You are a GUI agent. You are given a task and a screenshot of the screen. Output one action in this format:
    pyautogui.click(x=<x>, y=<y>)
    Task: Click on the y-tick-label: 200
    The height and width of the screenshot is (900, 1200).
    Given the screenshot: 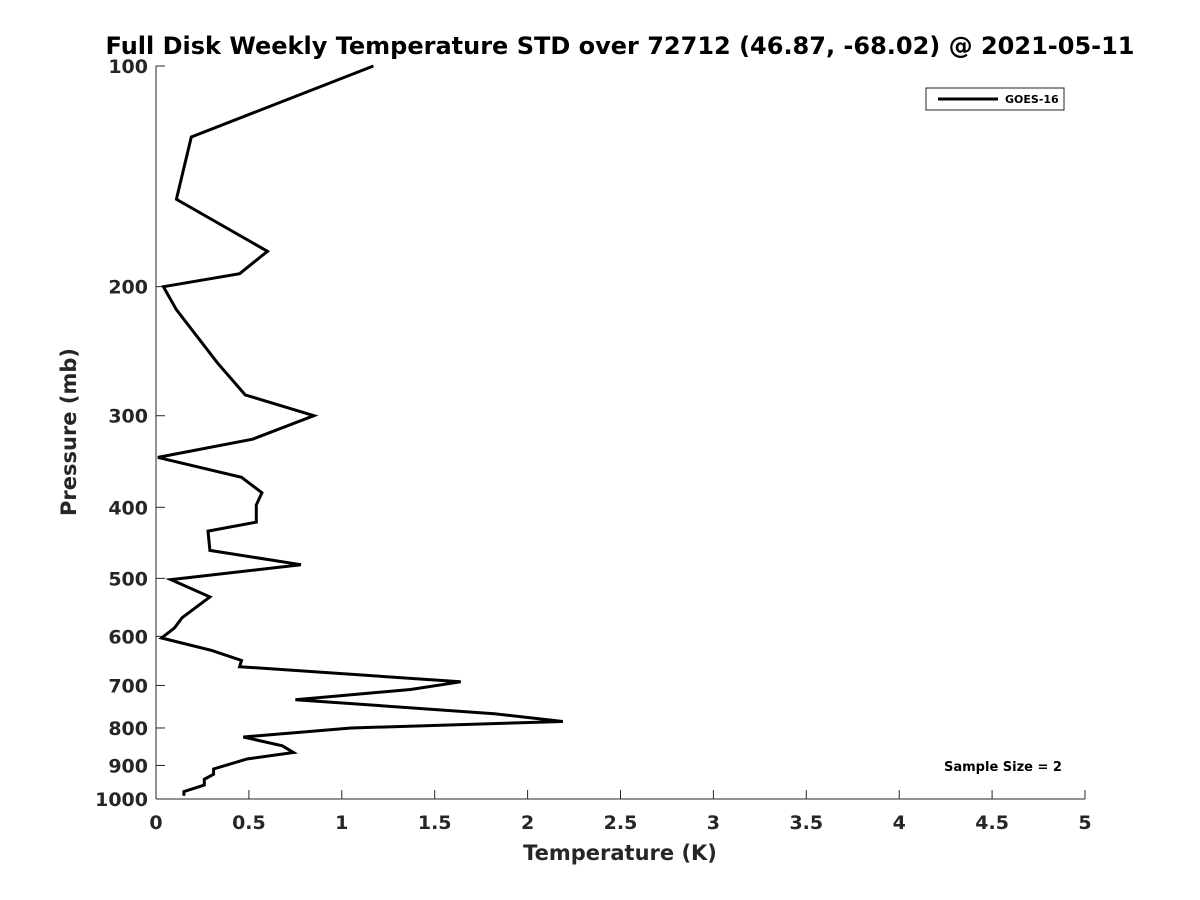 What is the action you would take?
    pyautogui.click(x=128, y=288)
    